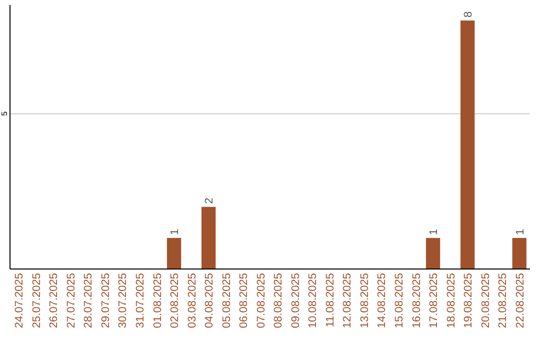 The image size is (540, 340). Describe the element at coordinates (313, 300) in the screenshot. I see `x-tick-label: 10.08.2025` at that location.